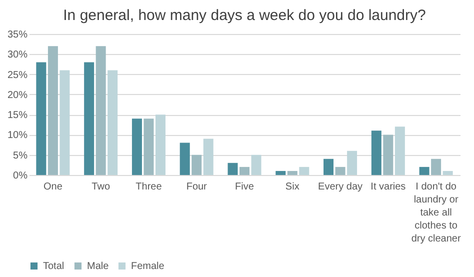 The width and height of the screenshot is (474, 277). I want to click on y-tick-label: 35%, so click(17, 35).